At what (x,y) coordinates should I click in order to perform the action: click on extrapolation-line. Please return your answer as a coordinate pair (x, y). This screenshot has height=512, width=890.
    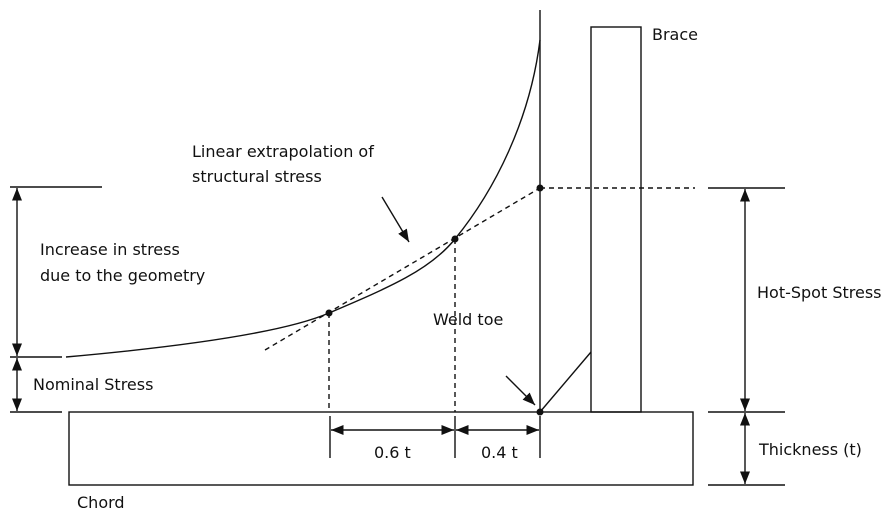
    Looking at the image, I should click on (402, 269).